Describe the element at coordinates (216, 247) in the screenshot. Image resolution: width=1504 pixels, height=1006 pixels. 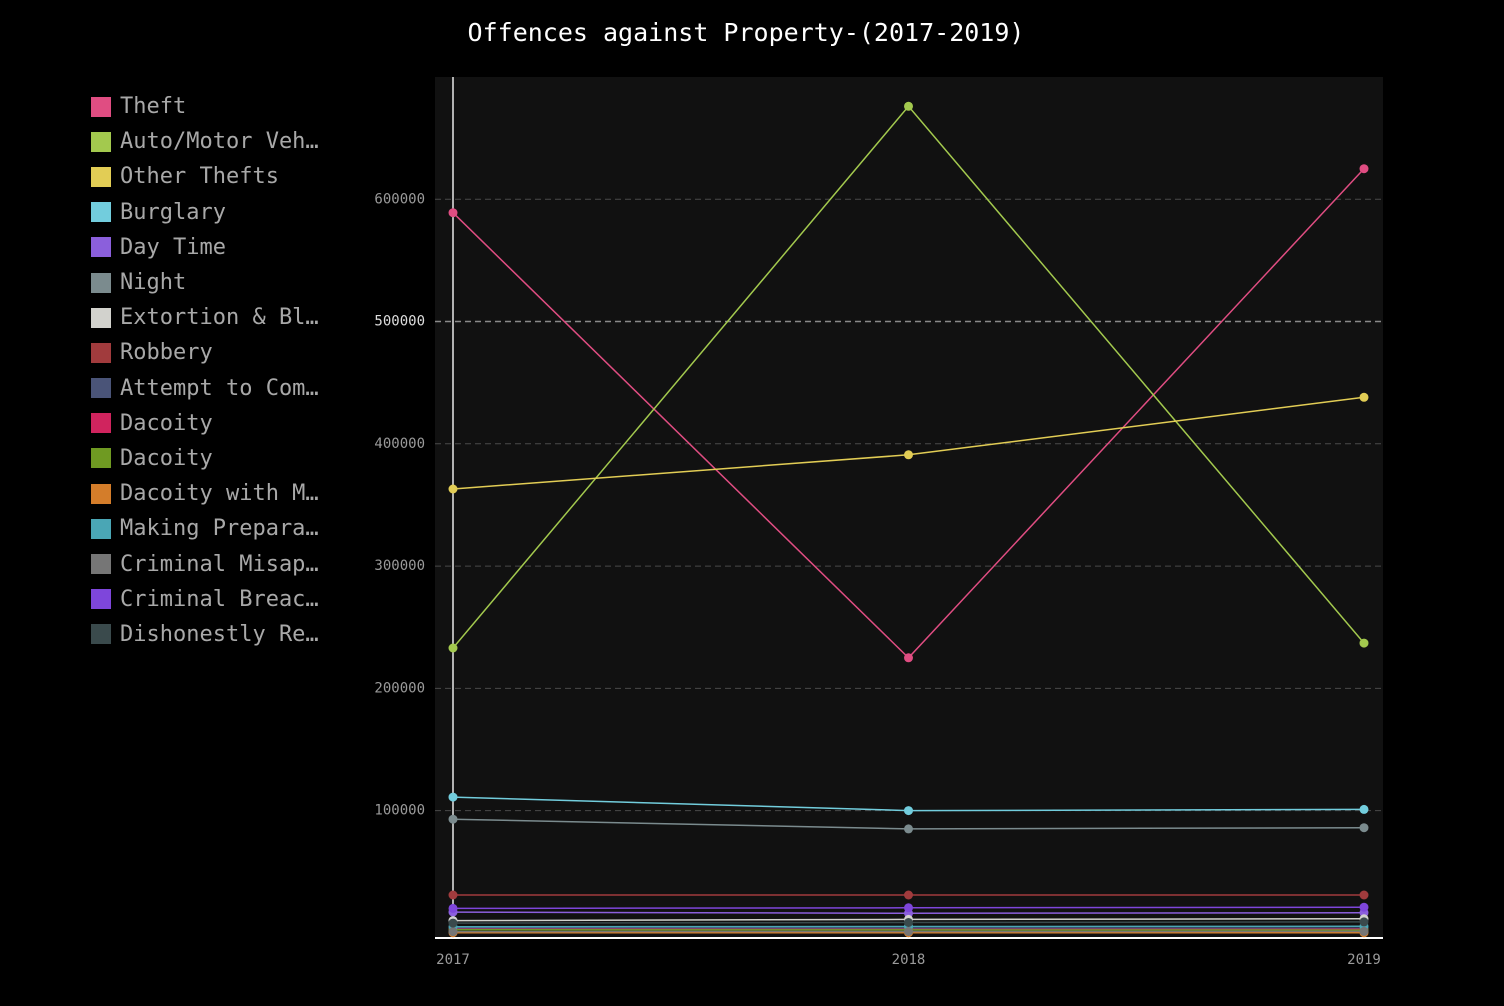
I see `legend-item: Day Time` at that location.